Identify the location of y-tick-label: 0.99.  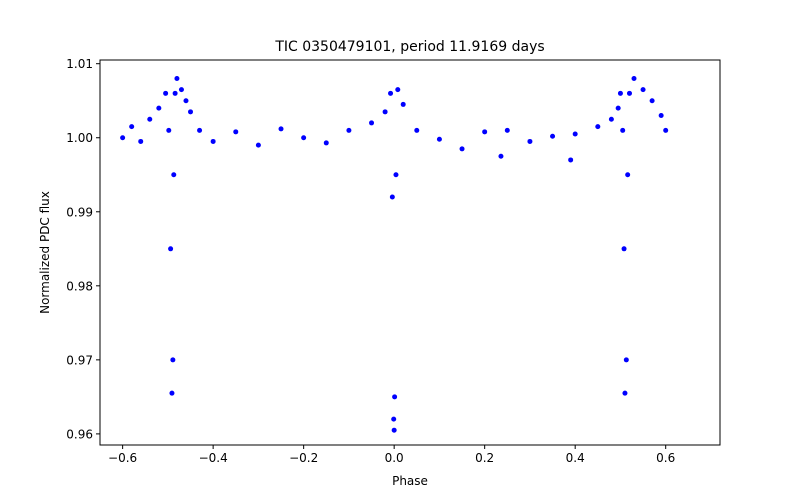
(79, 212).